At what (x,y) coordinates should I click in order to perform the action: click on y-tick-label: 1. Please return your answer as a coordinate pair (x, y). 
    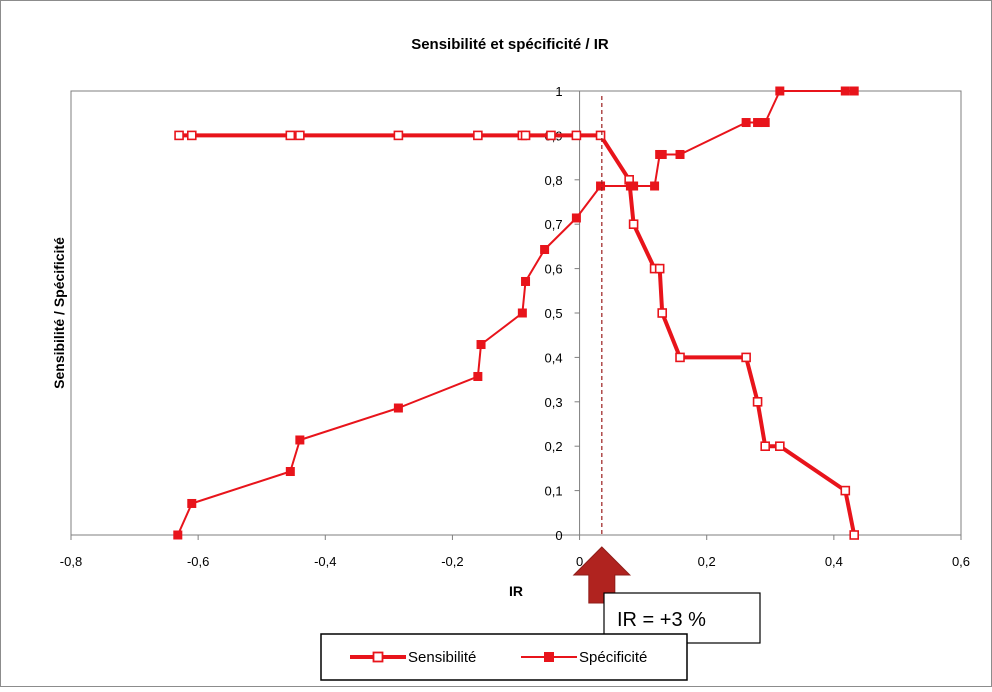
    Looking at the image, I should click on (558, 91).